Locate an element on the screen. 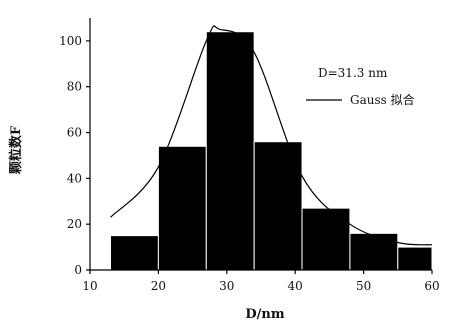  y-tick-label: 40 is located at coordinates (74, 178).